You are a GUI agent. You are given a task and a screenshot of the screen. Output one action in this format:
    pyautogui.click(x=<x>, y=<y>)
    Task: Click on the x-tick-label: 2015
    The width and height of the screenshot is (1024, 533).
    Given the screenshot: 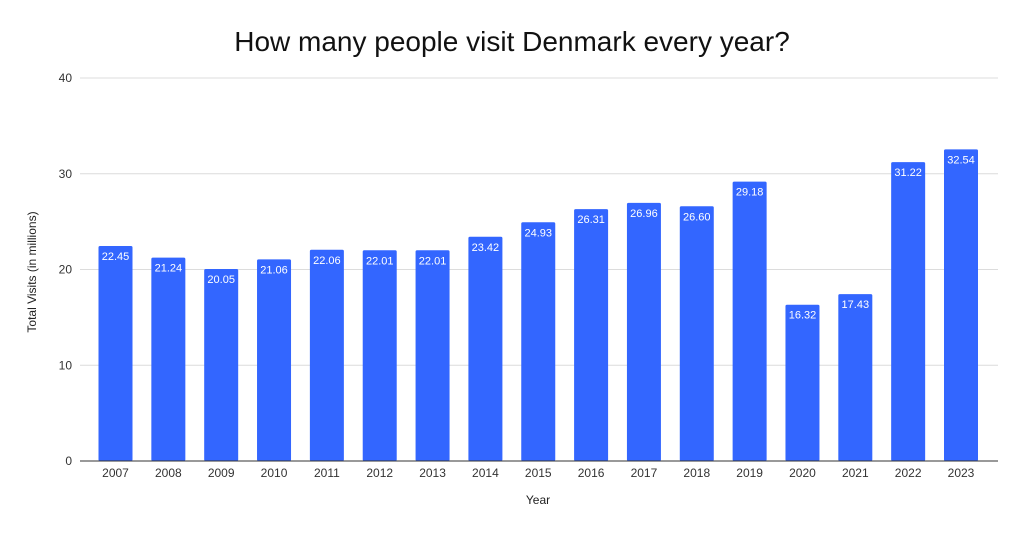 What is the action you would take?
    pyautogui.click(x=538, y=473)
    